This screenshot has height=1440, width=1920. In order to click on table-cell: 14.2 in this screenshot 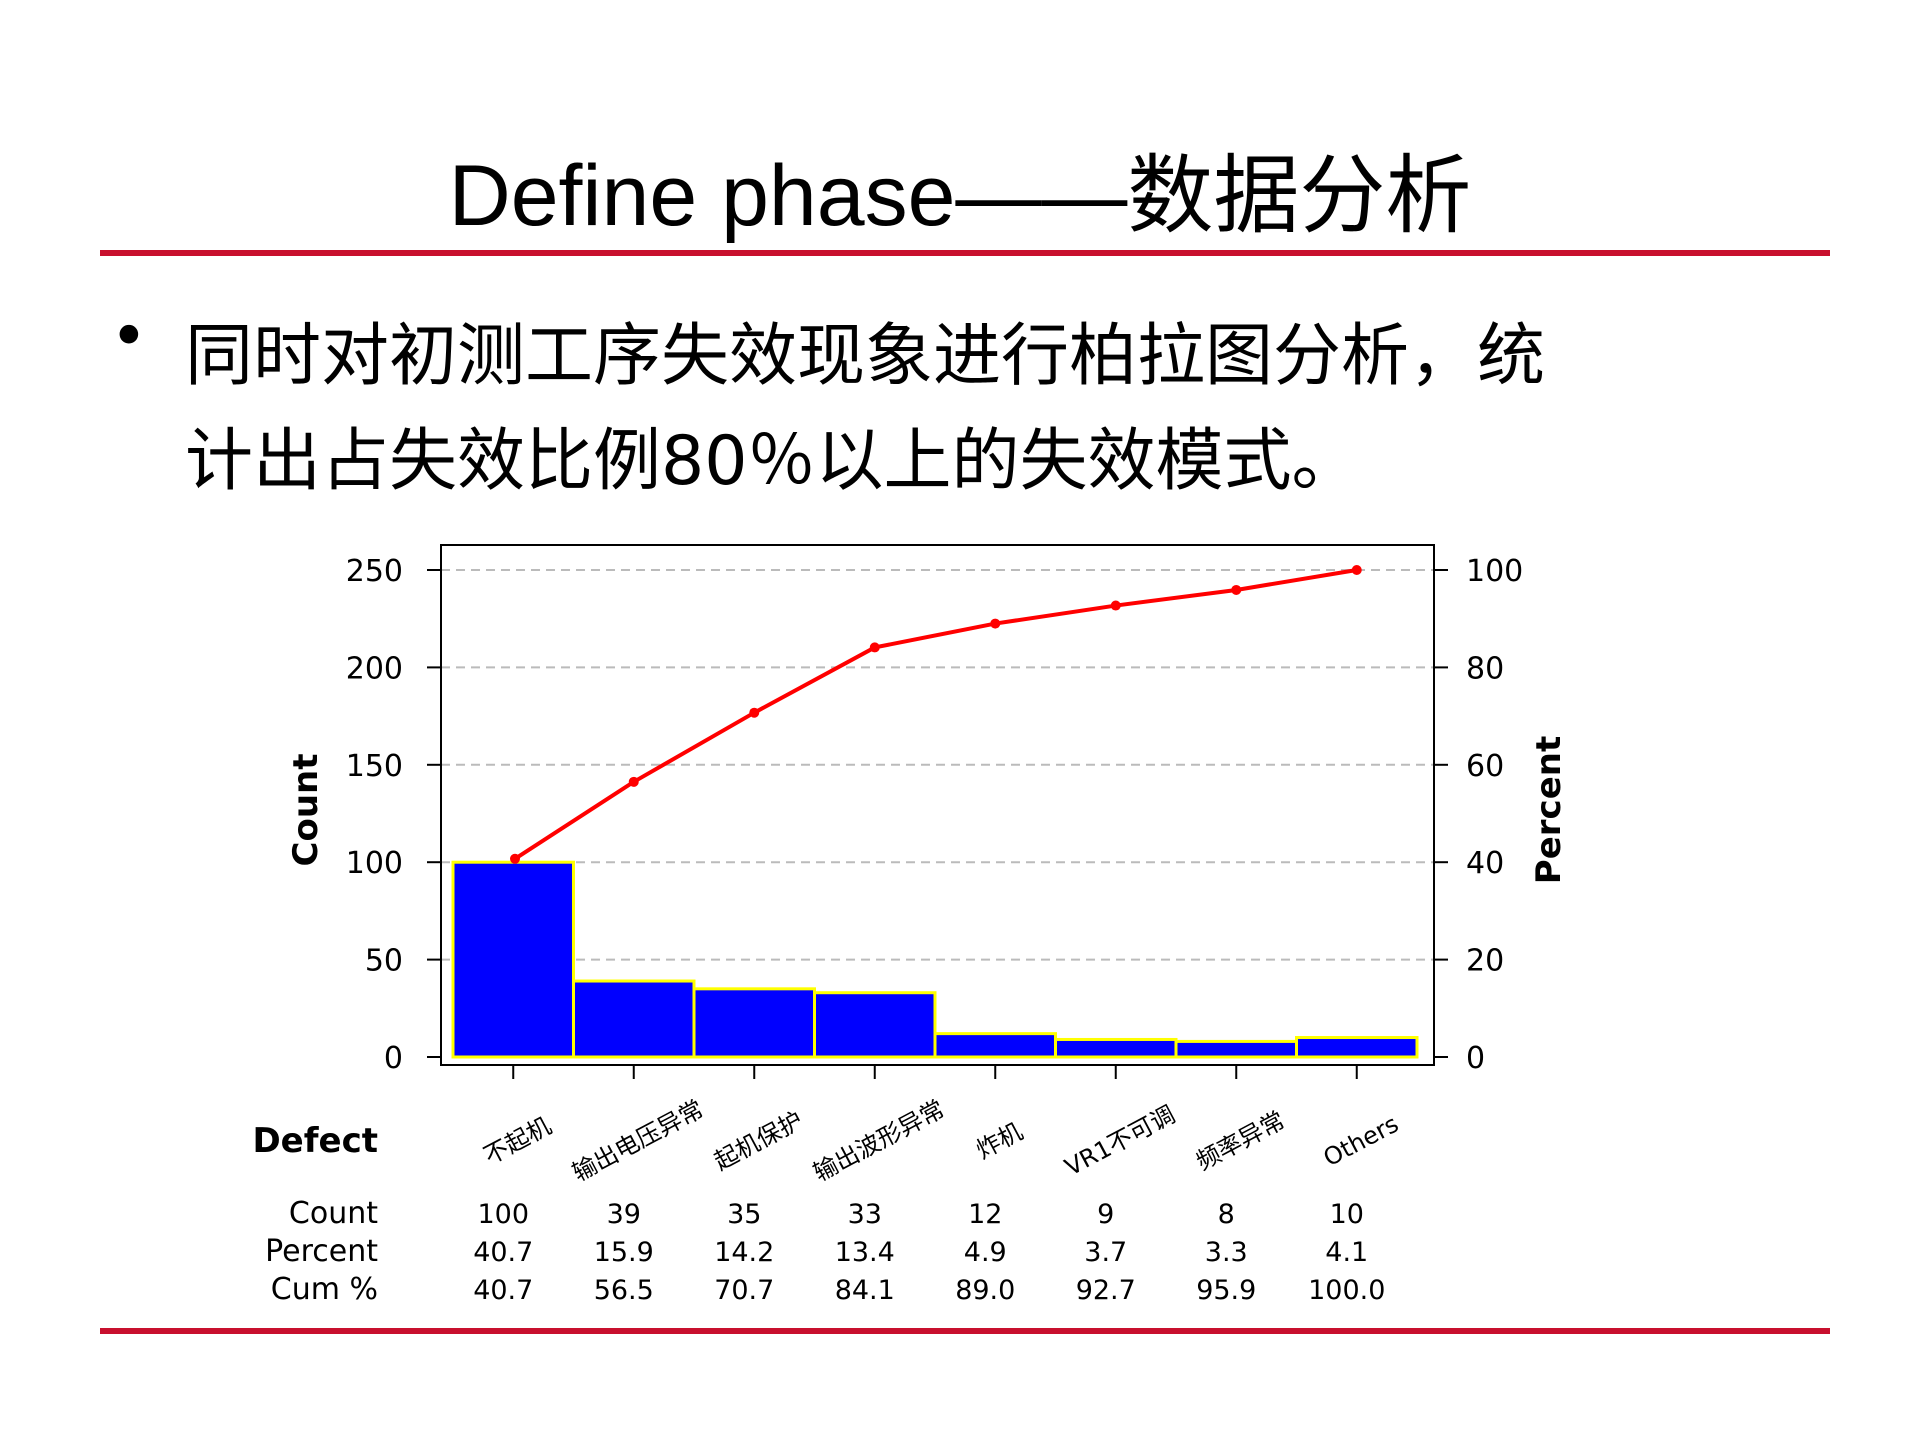, I will do `click(744, 1252)`.